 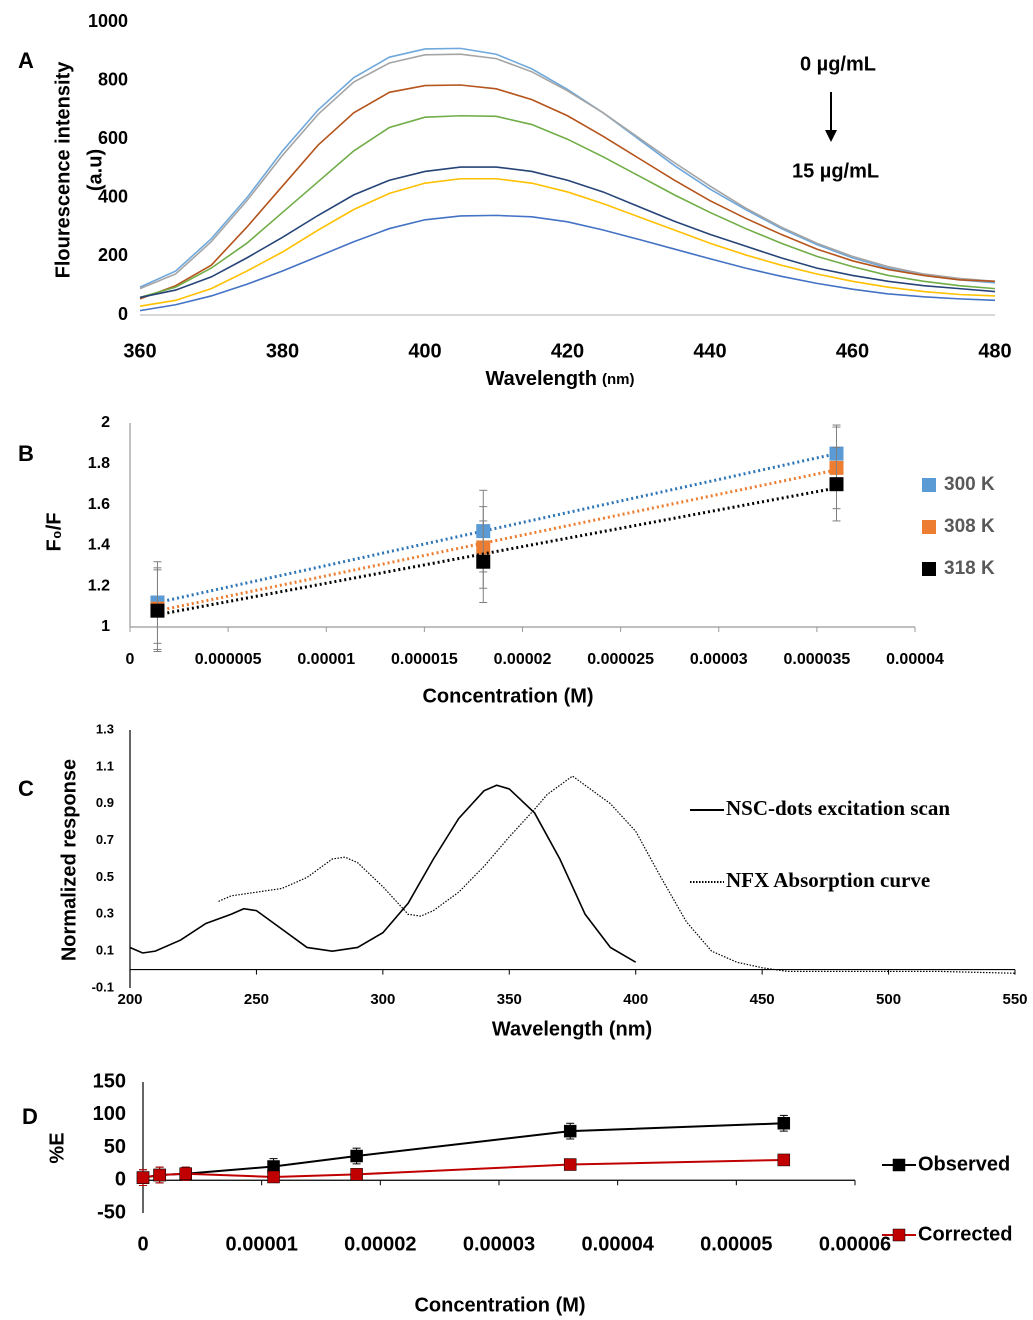 What do you see at coordinates (542, 379) in the screenshot?
I see `x-axis-label-text: Wavelength` at bounding box center [542, 379].